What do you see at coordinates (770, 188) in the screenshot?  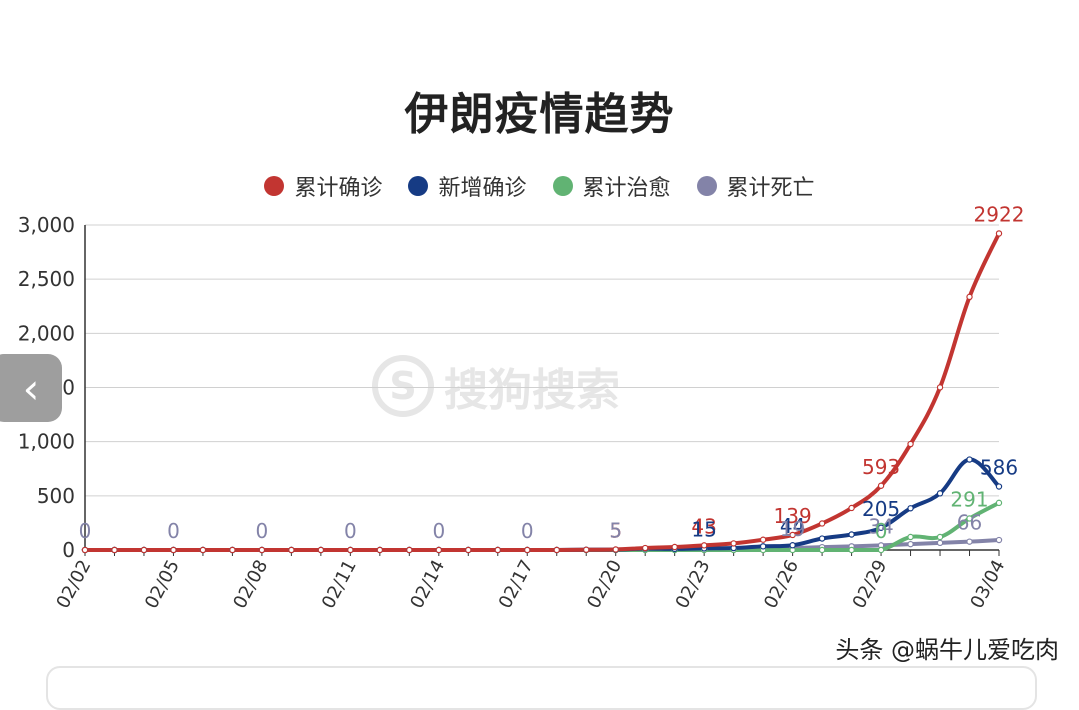 I see `legend-label-deaths: 累计死亡` at bounding box center [770, 188].